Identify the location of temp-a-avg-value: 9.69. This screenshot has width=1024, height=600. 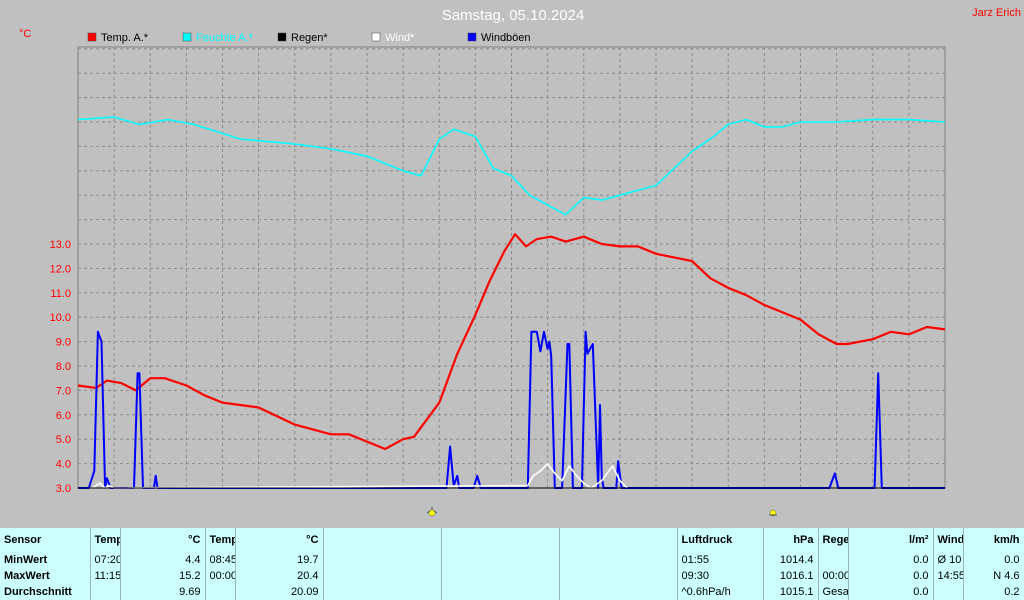
(163, 592).